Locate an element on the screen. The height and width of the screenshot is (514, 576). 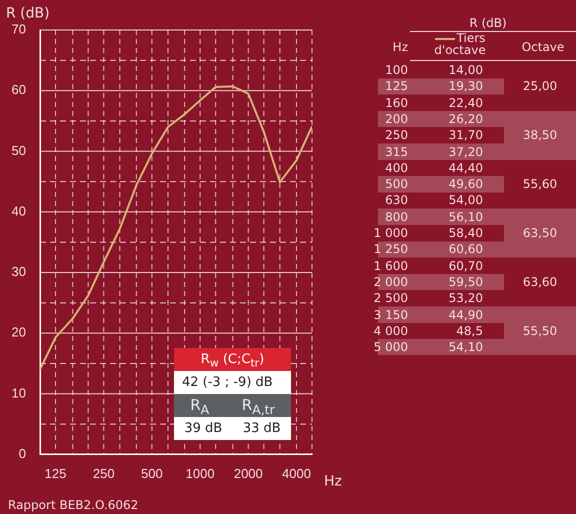
annotation: R$_{A}$ is located at coordinates (200, 406).